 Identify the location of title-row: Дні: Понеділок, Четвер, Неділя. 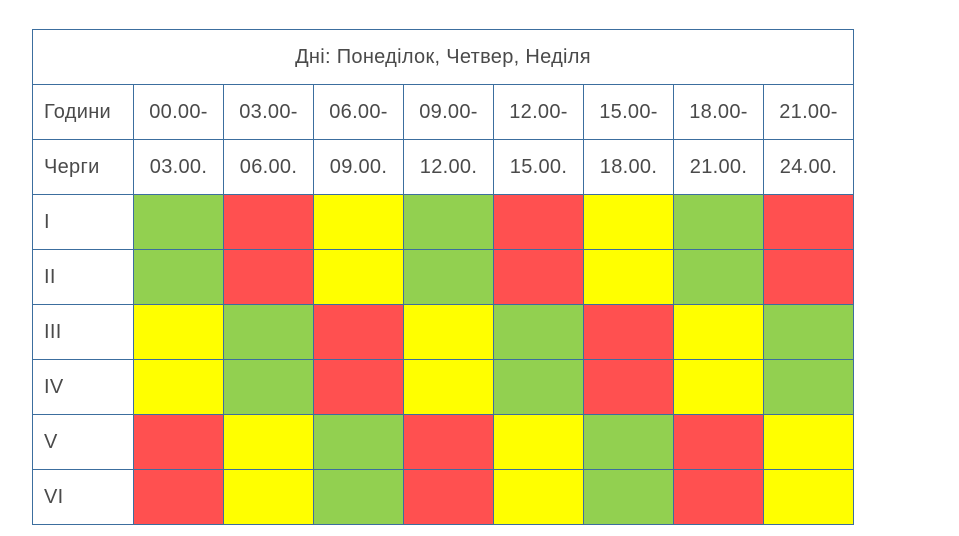
(443, 57).